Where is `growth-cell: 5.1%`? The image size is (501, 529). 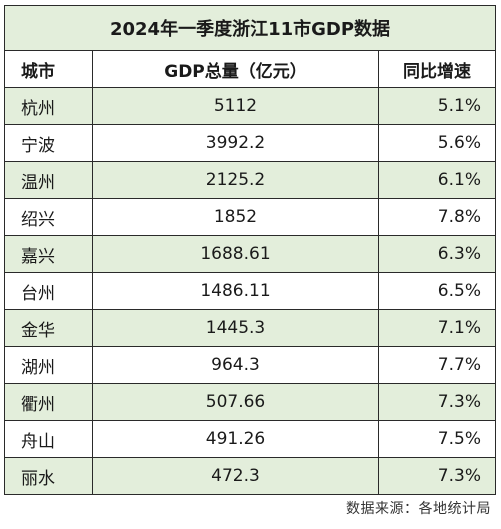 growth-cell: 5.1% is located at coordinates (437, 106).